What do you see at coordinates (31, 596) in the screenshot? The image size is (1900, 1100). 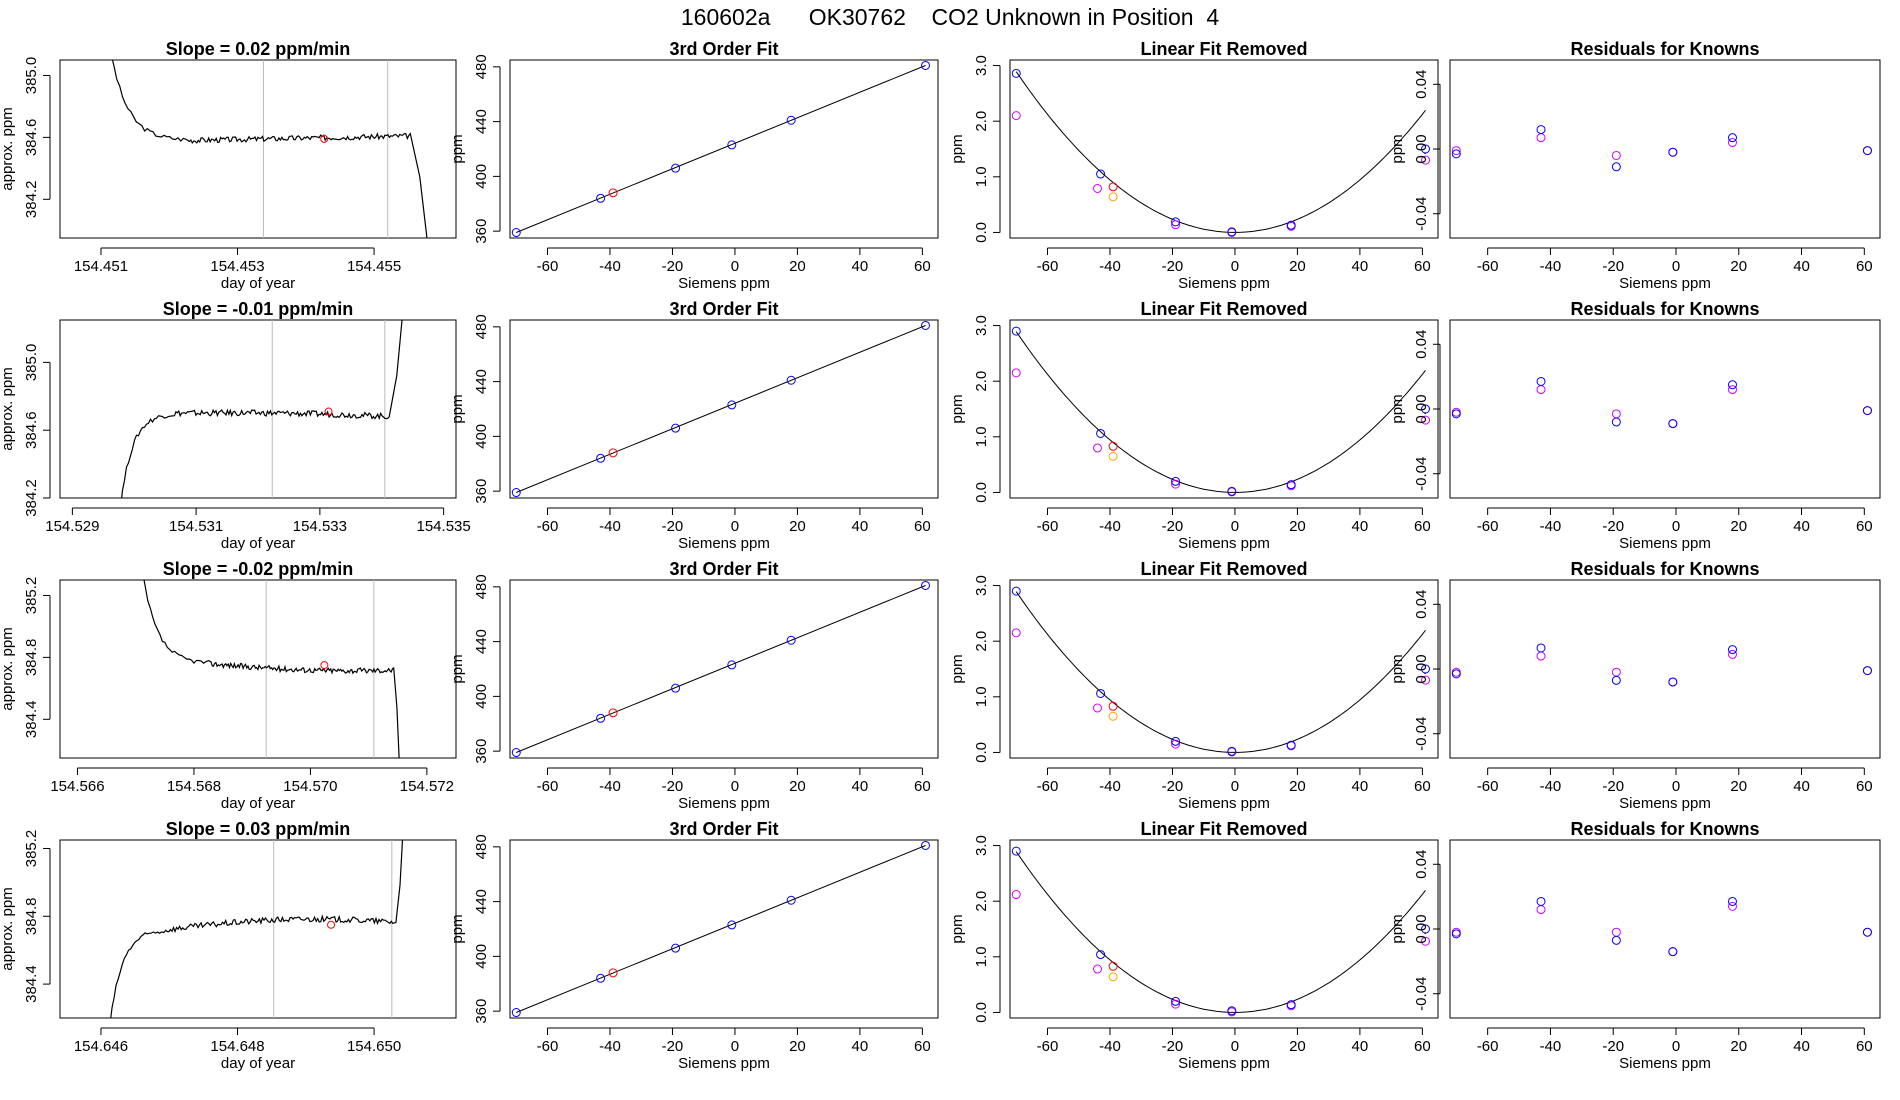 I see `y-tick-label: 385.2` at bounding box center [31, 596].